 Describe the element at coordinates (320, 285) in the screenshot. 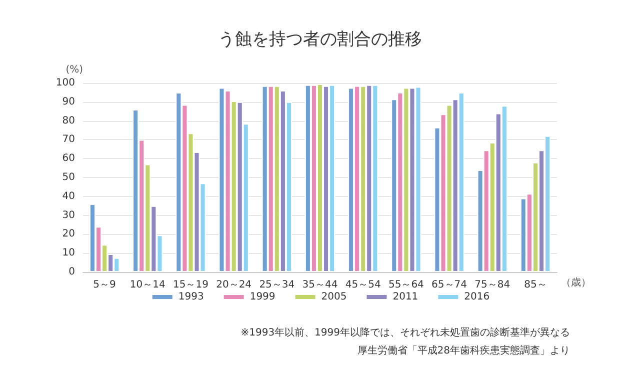

I see `x-tick-label: 35～44` at that location.